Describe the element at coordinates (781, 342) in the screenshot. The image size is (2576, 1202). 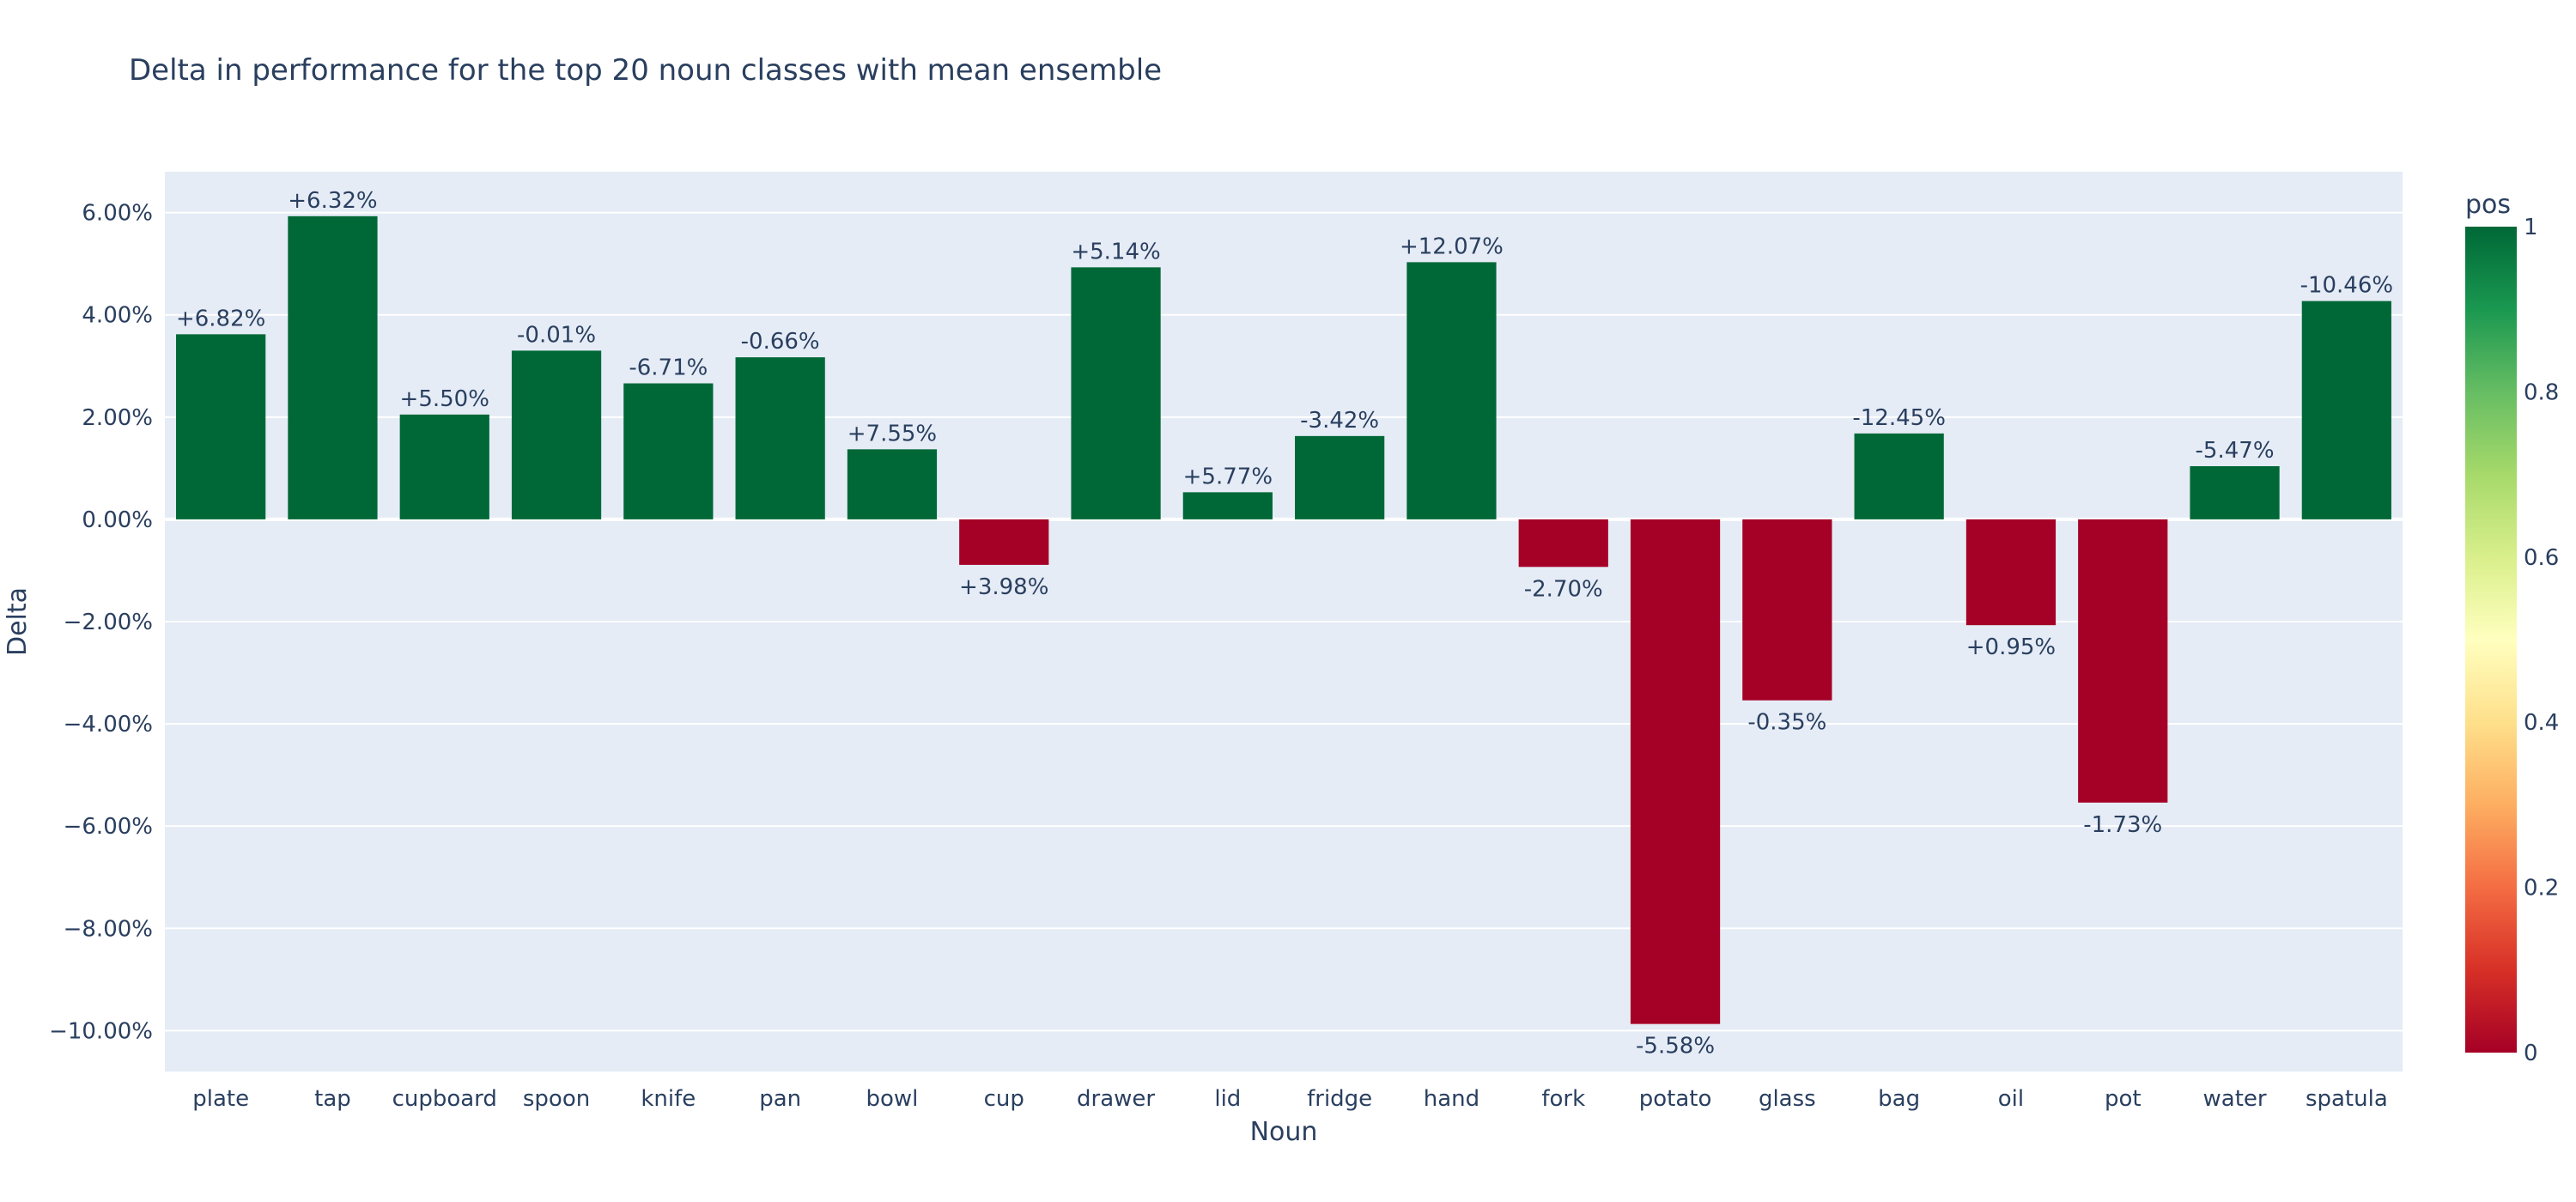
I see `bar-value-label: -0.66%` at that location.